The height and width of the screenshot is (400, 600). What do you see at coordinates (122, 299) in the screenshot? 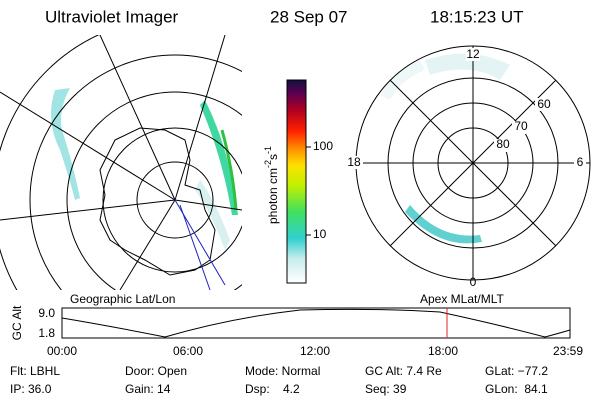
I see `plot-title: Geographic Lat/Lon` at bounding box center [122, 299].